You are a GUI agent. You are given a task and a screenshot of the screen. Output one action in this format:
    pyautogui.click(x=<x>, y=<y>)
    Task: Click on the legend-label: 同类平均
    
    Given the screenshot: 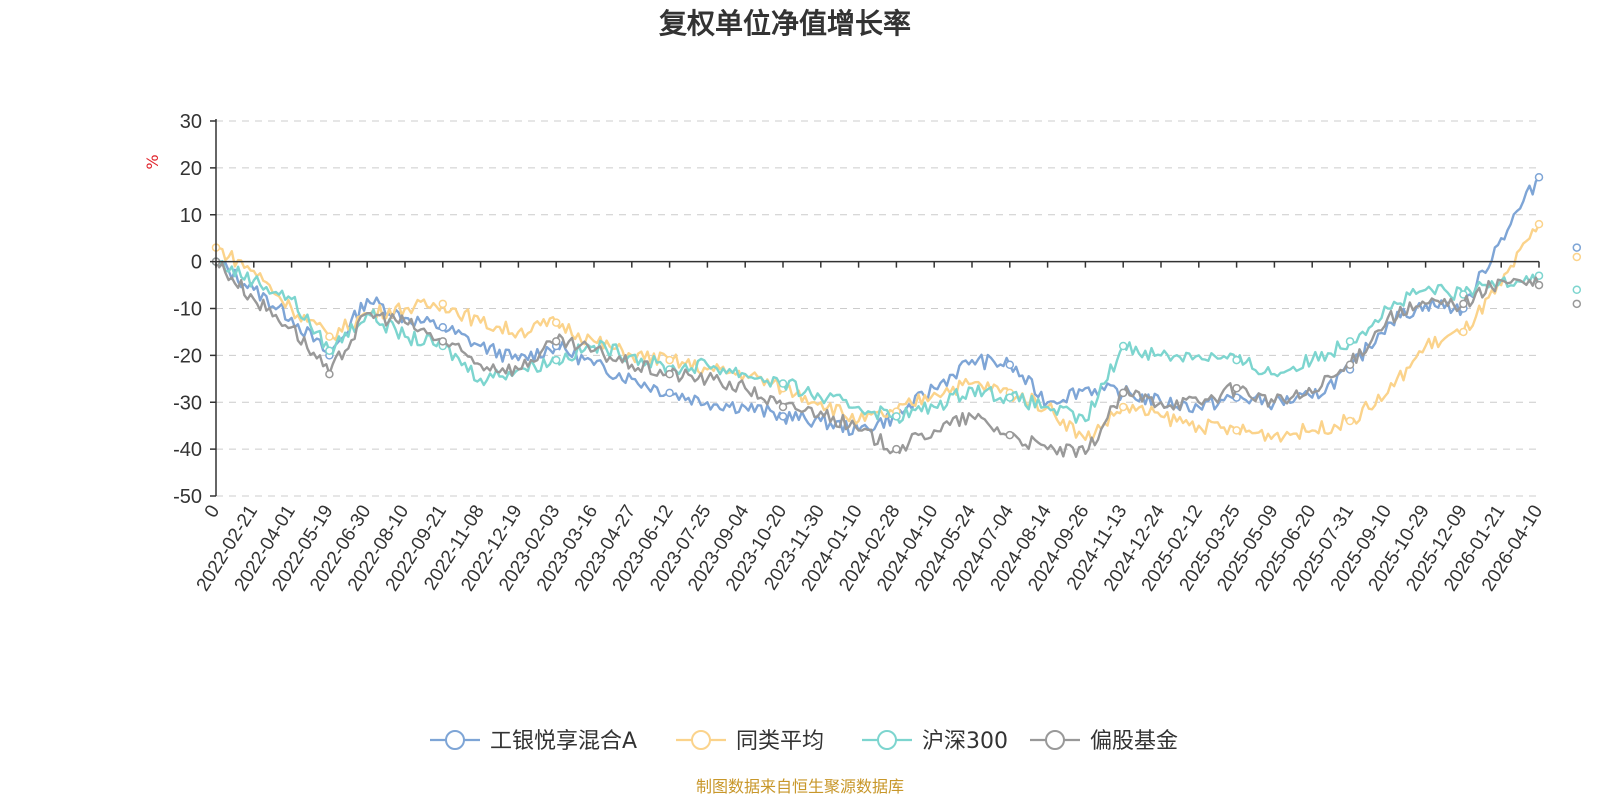 What is the action you would take?
    pyautogui.click(x=780, y=741)
    